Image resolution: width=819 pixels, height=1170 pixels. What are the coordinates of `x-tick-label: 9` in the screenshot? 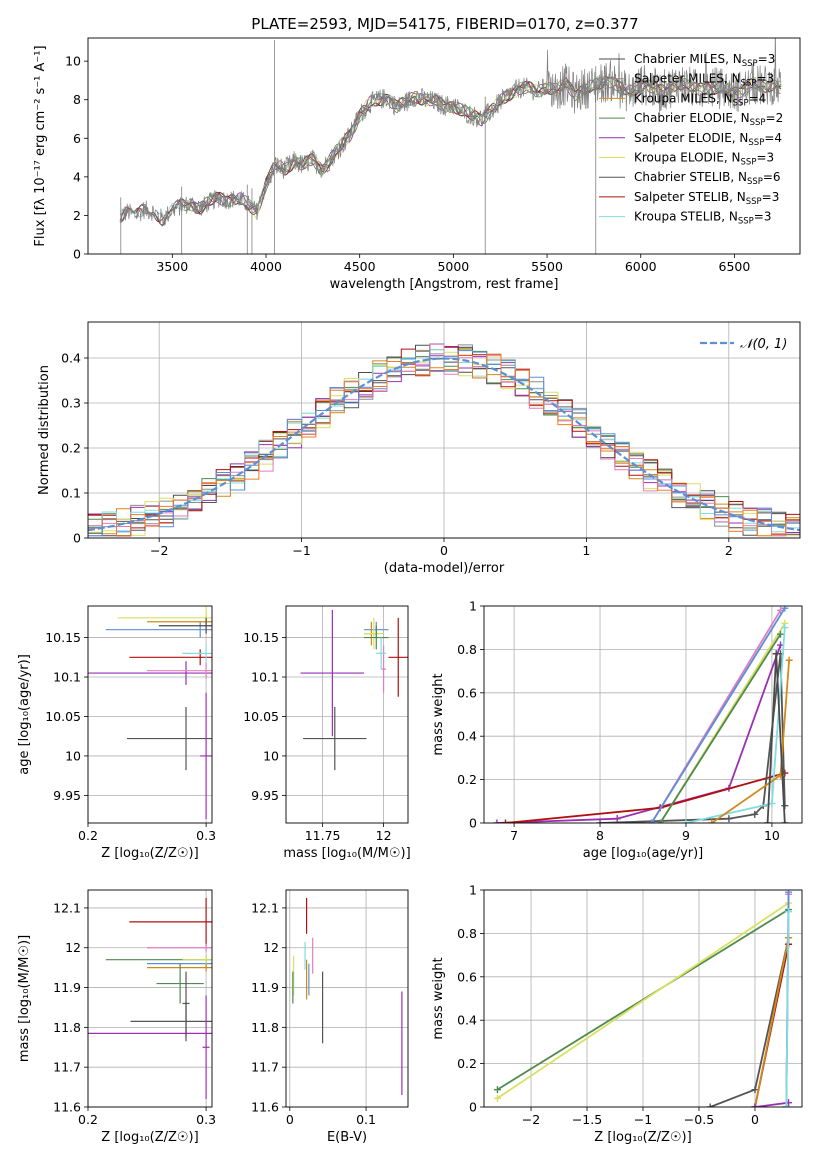 It's located at (686, 835).